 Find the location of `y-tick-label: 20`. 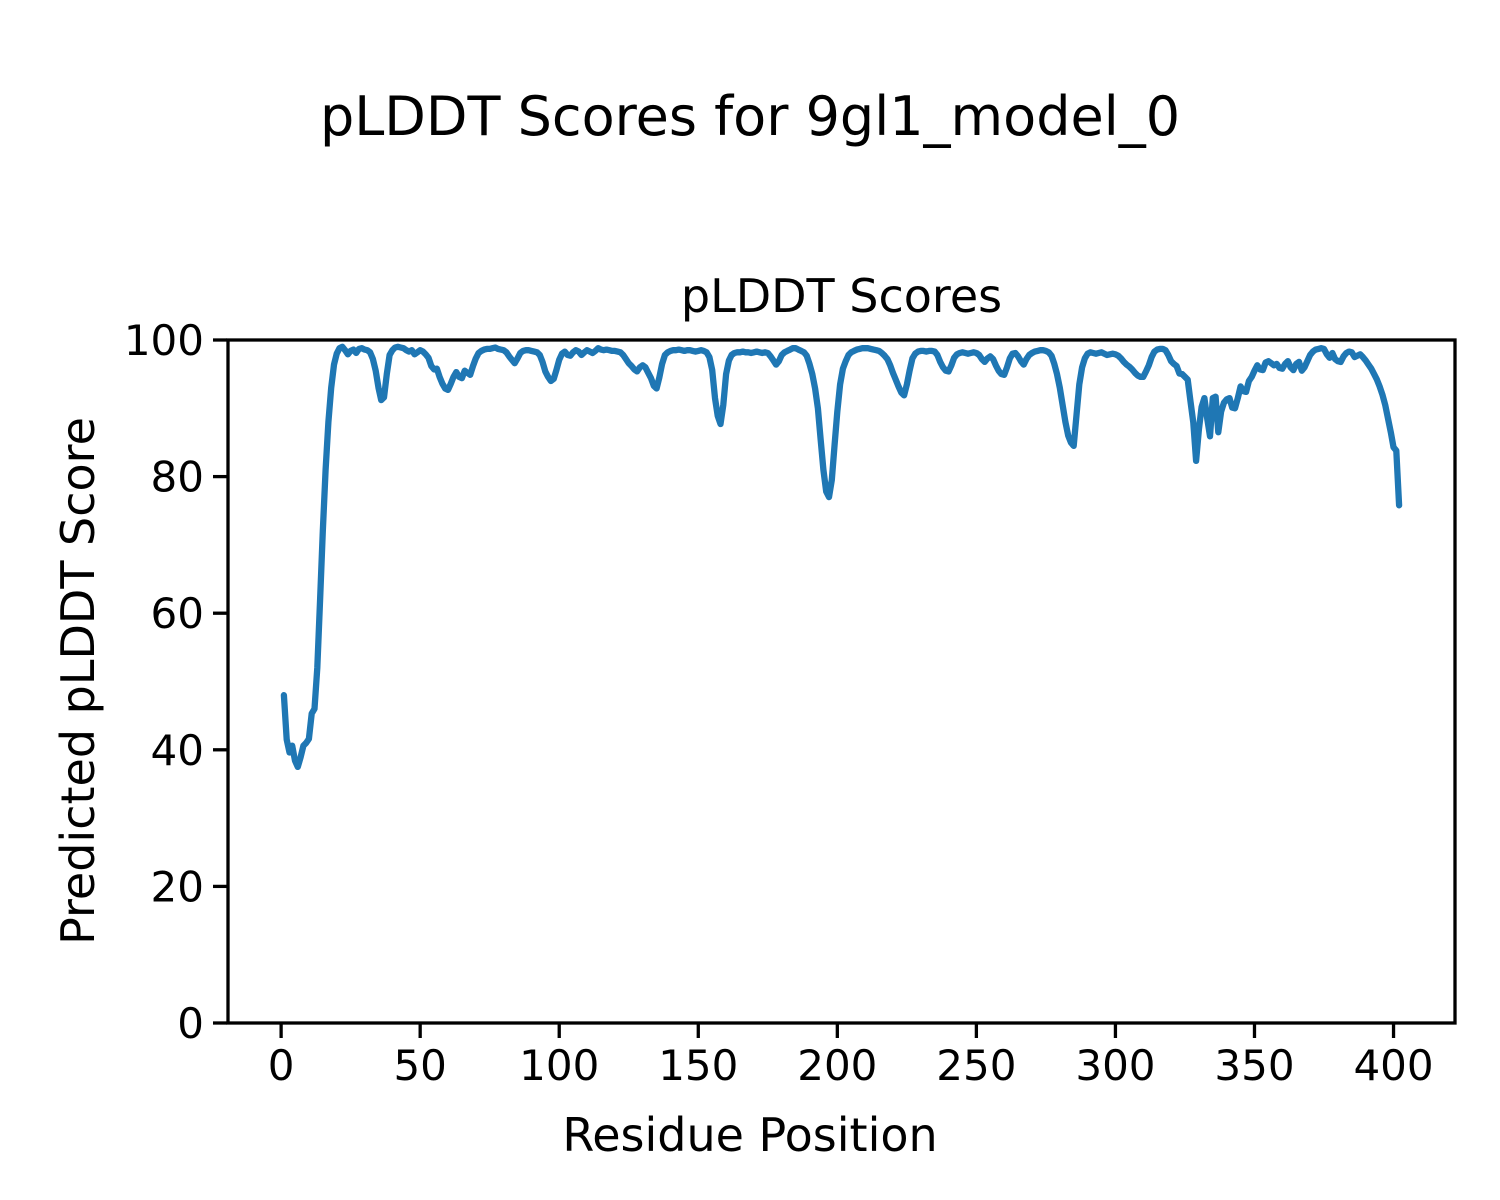

y-tick-label: 20 is located at coordinates (177, 886).